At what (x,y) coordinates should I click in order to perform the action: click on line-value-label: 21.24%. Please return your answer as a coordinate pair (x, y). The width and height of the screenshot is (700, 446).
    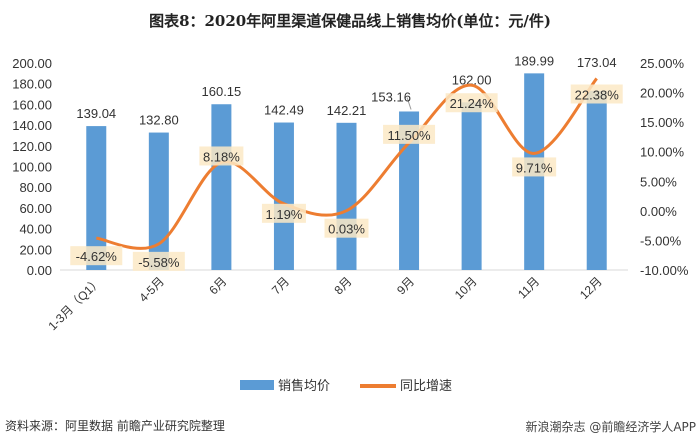
    Looking at the image, I should click on (472, 103).